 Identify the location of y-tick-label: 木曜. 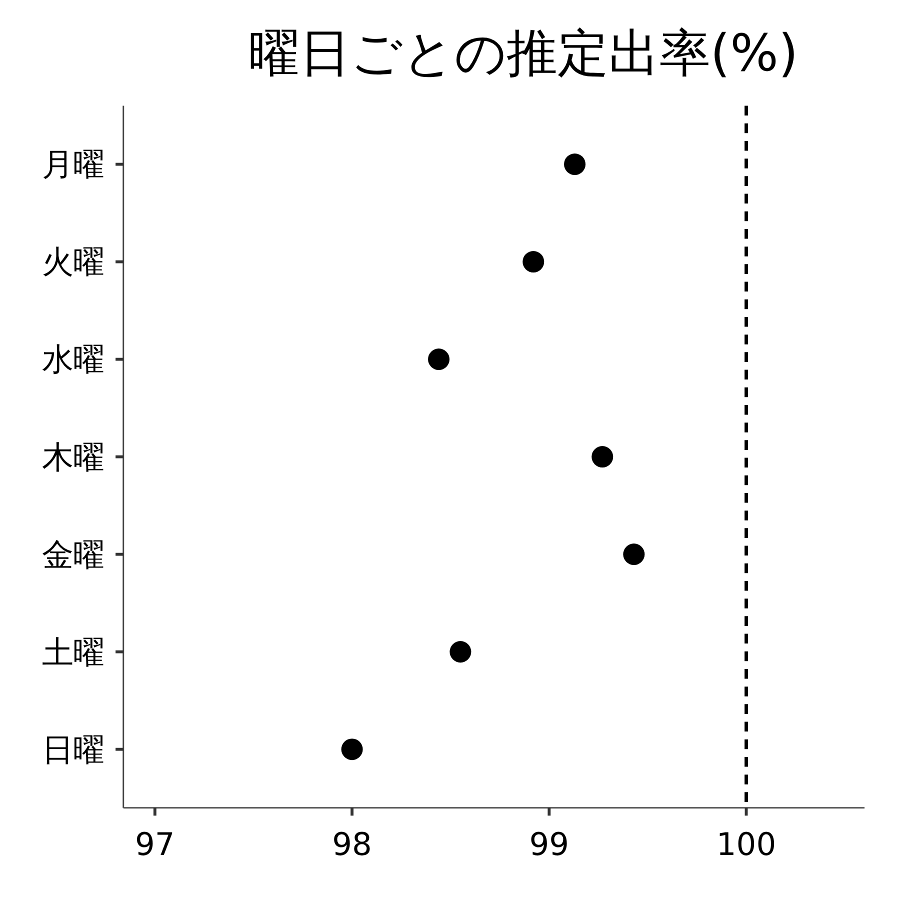
(73, 458).